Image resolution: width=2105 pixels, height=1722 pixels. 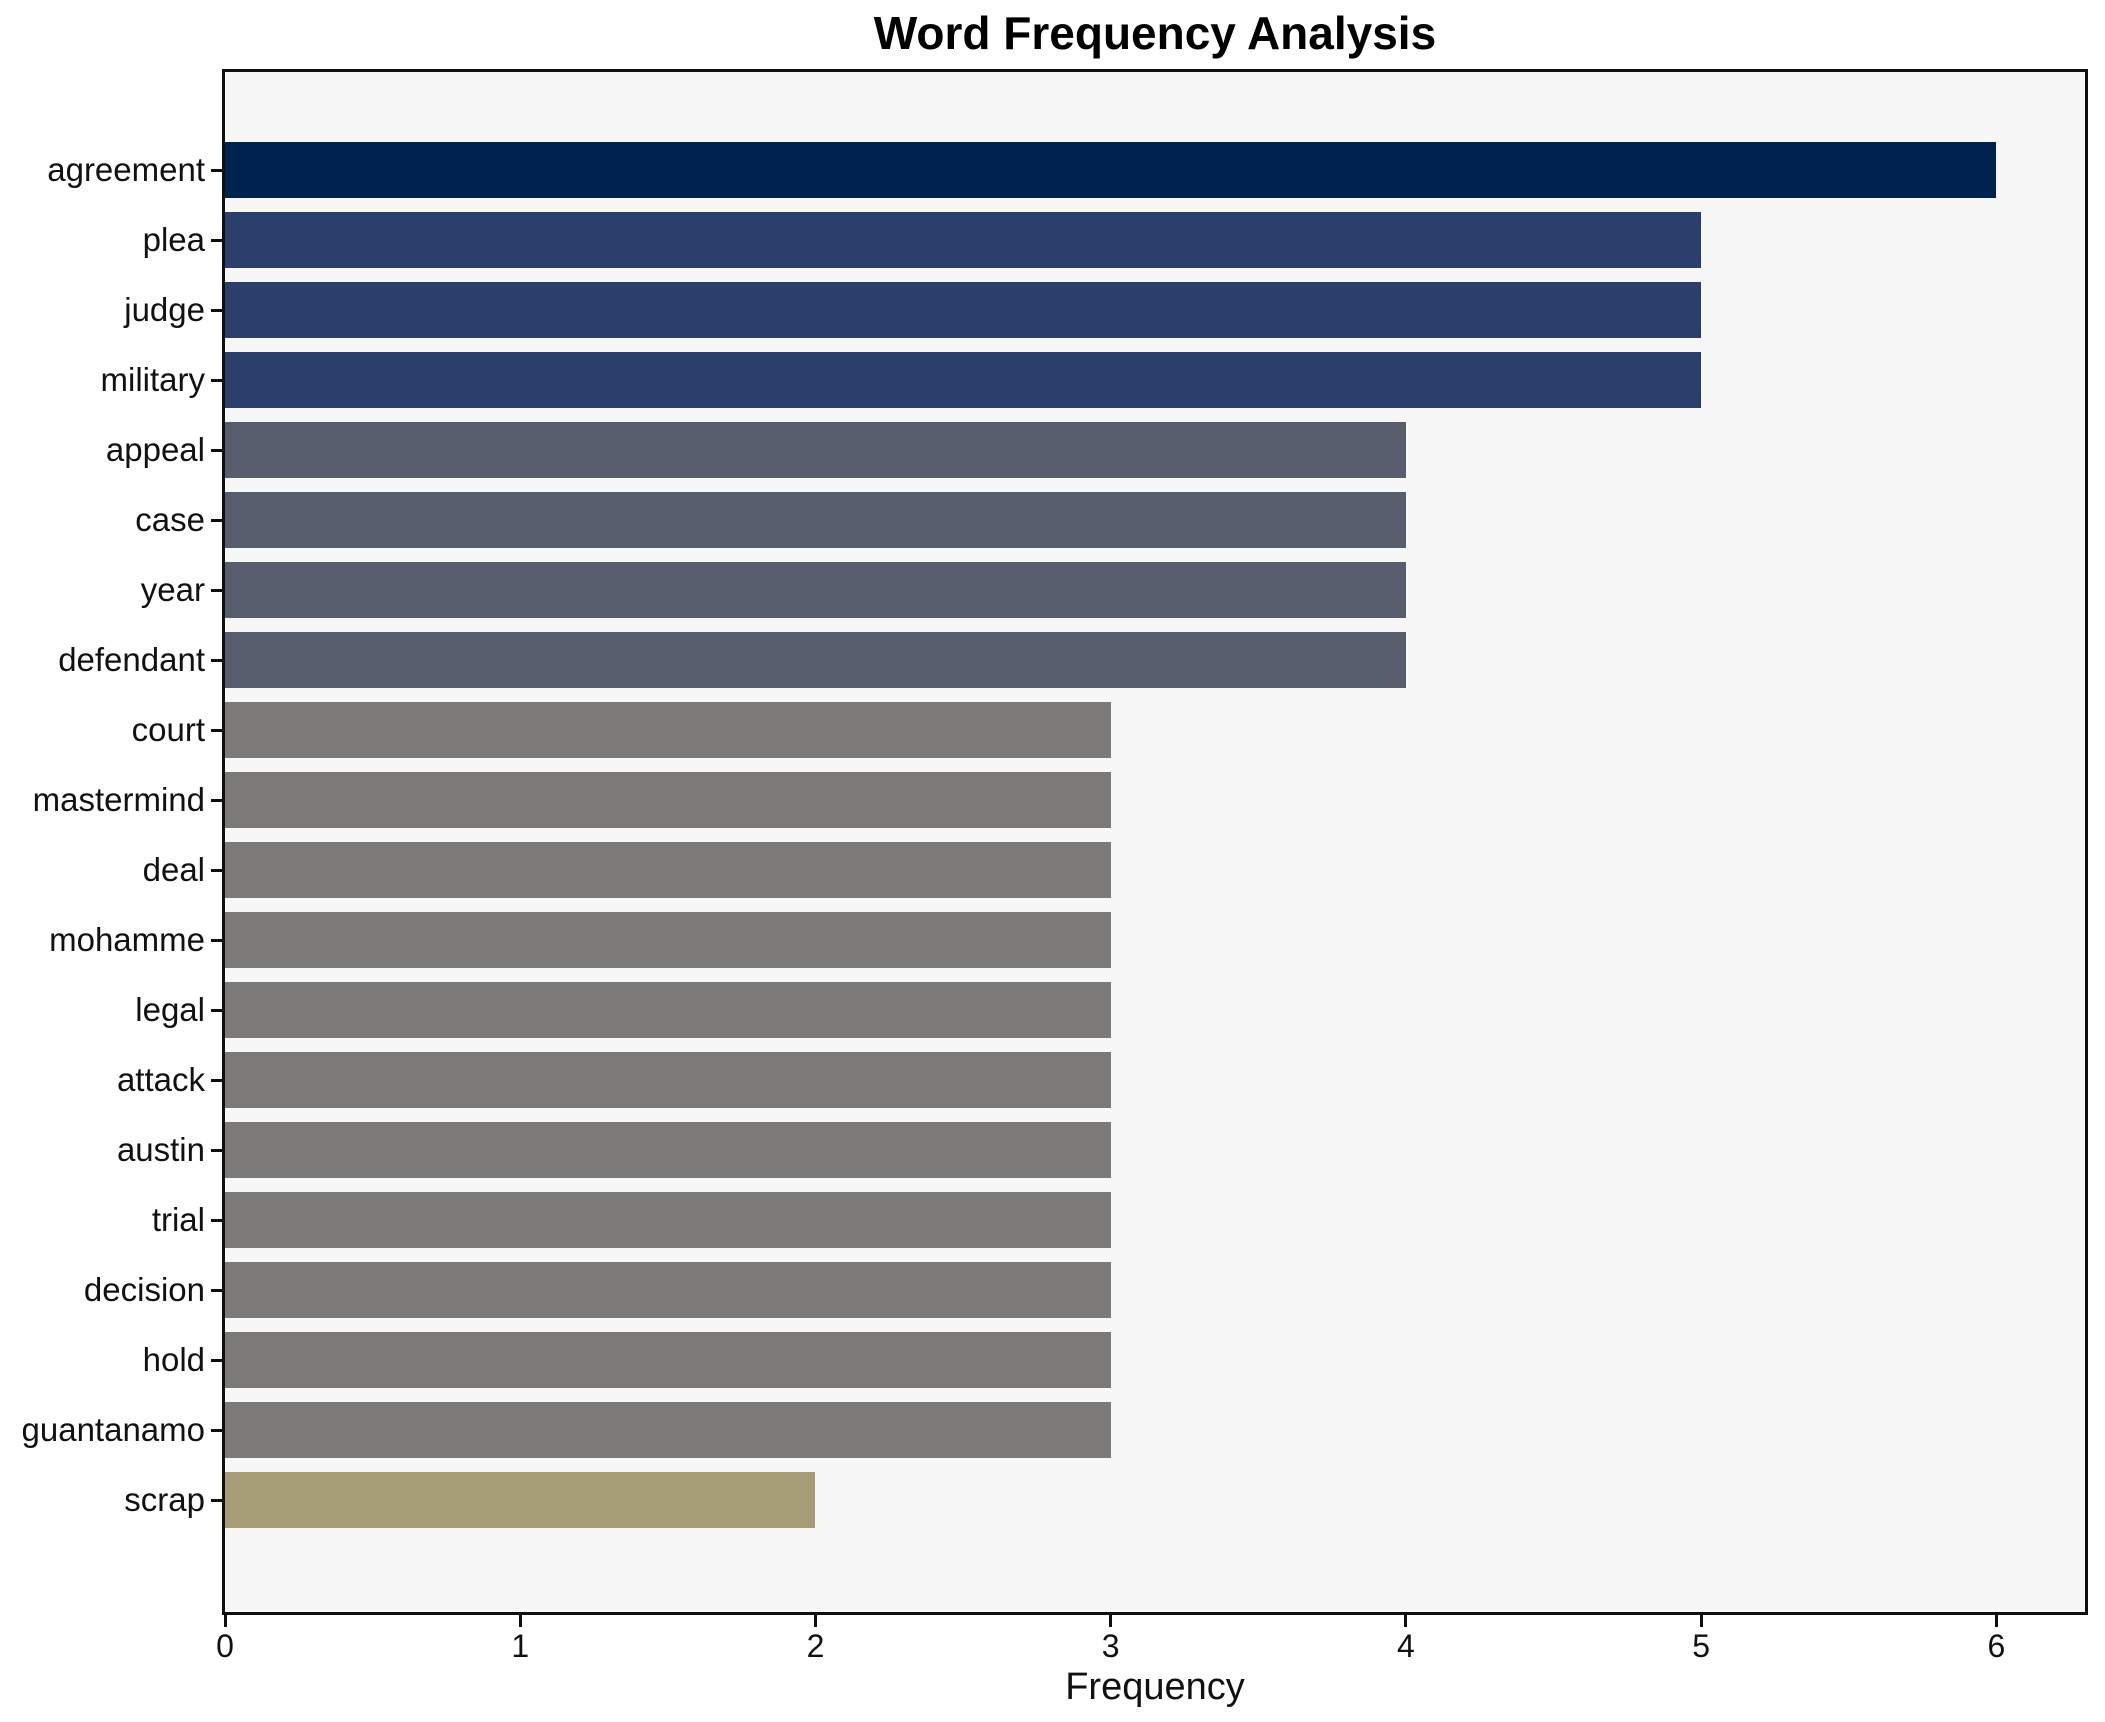 What do you see at coordinates (1406, 1646) in the screenshot?
I see `x-tick-label: 4` at bounding box center [1406, 1646].